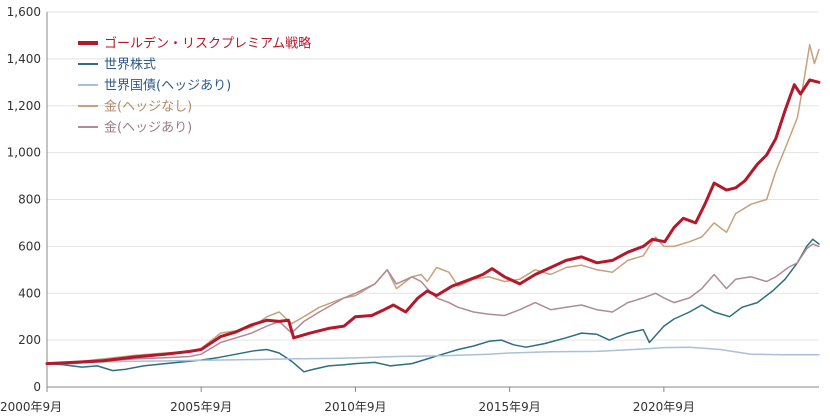  Describe the element at coordinates (148, 107) in the screenshot. I see `legend-label: 金(ヘッジなし)` at that location.